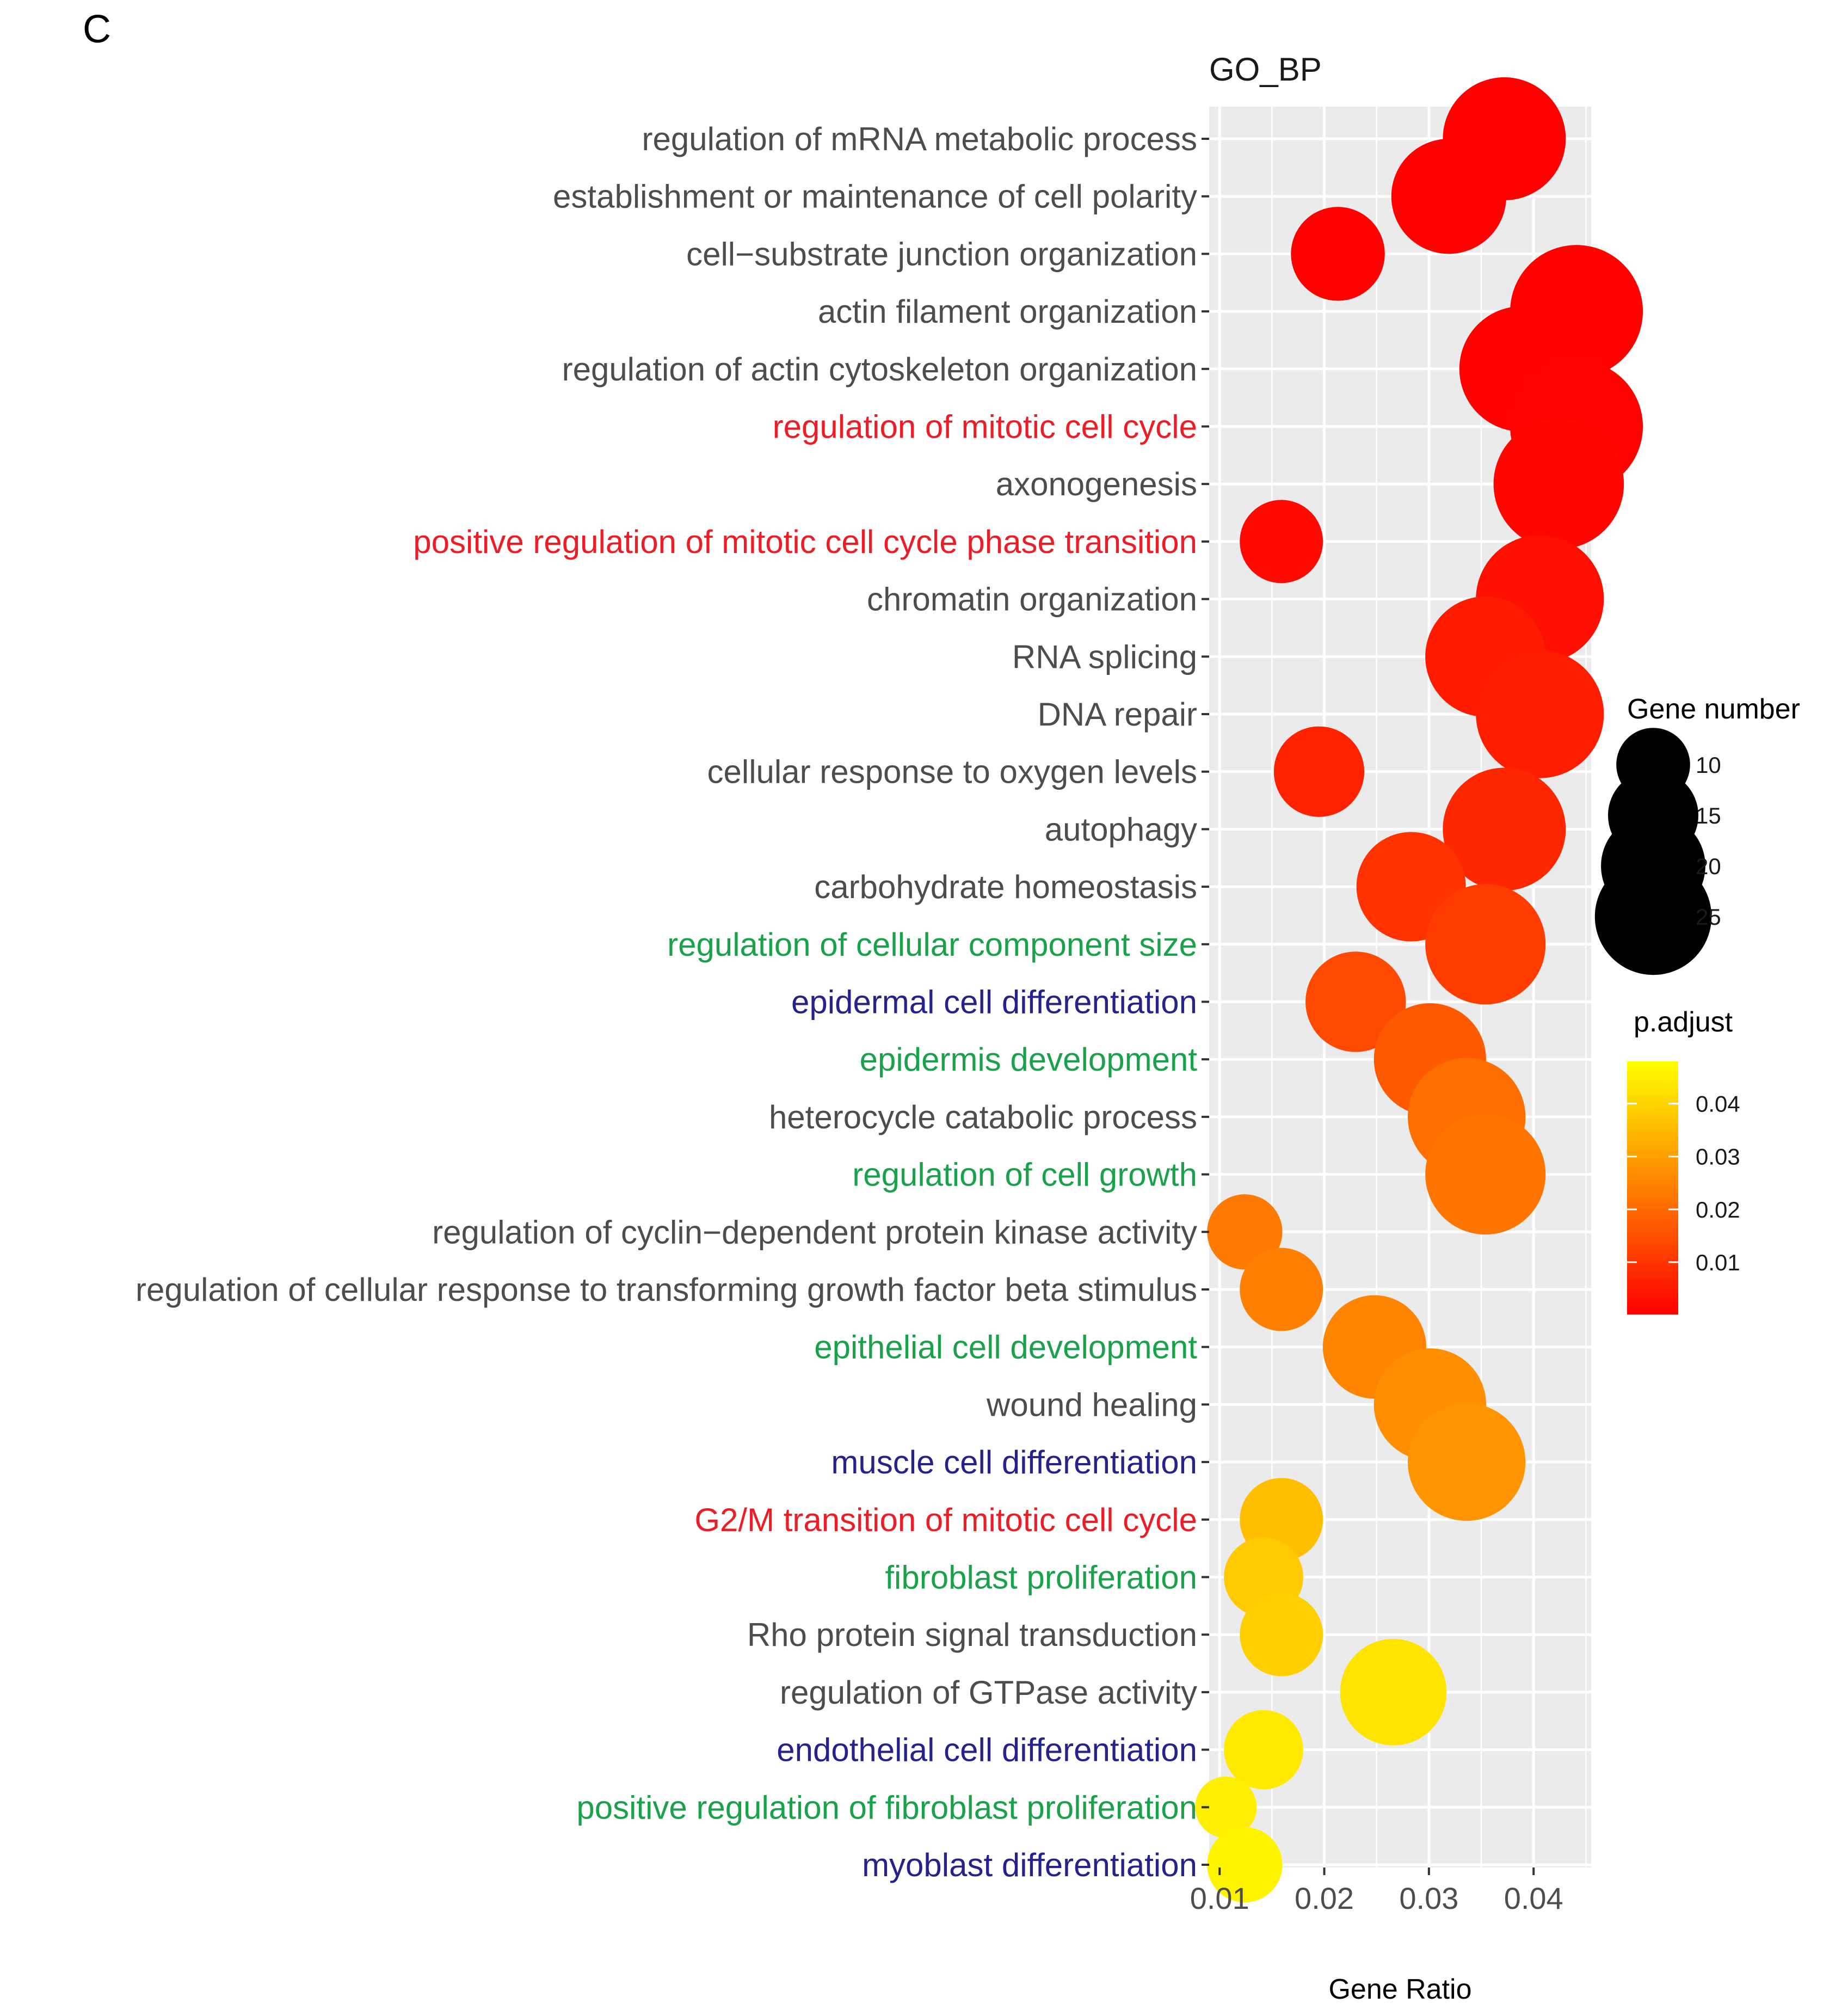 This screenshot has height=2009, width=1848. What do you see at coordinates (1652, 1187) in the screenshot?
I see `color-legend-colorbar` at bounding box center [1652, 1187].